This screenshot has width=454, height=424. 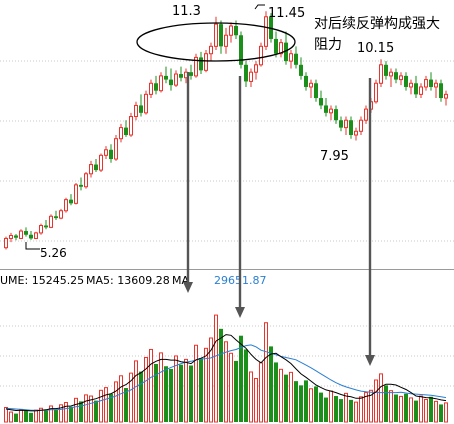 I want to click on ma5-label: MA5: 13609.28, so click(x=128, y=280).